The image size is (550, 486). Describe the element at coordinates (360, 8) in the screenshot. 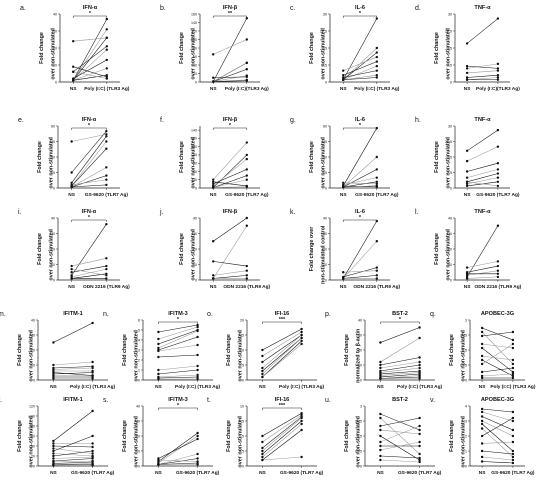

I see `panel-title: IL-6` at that location.